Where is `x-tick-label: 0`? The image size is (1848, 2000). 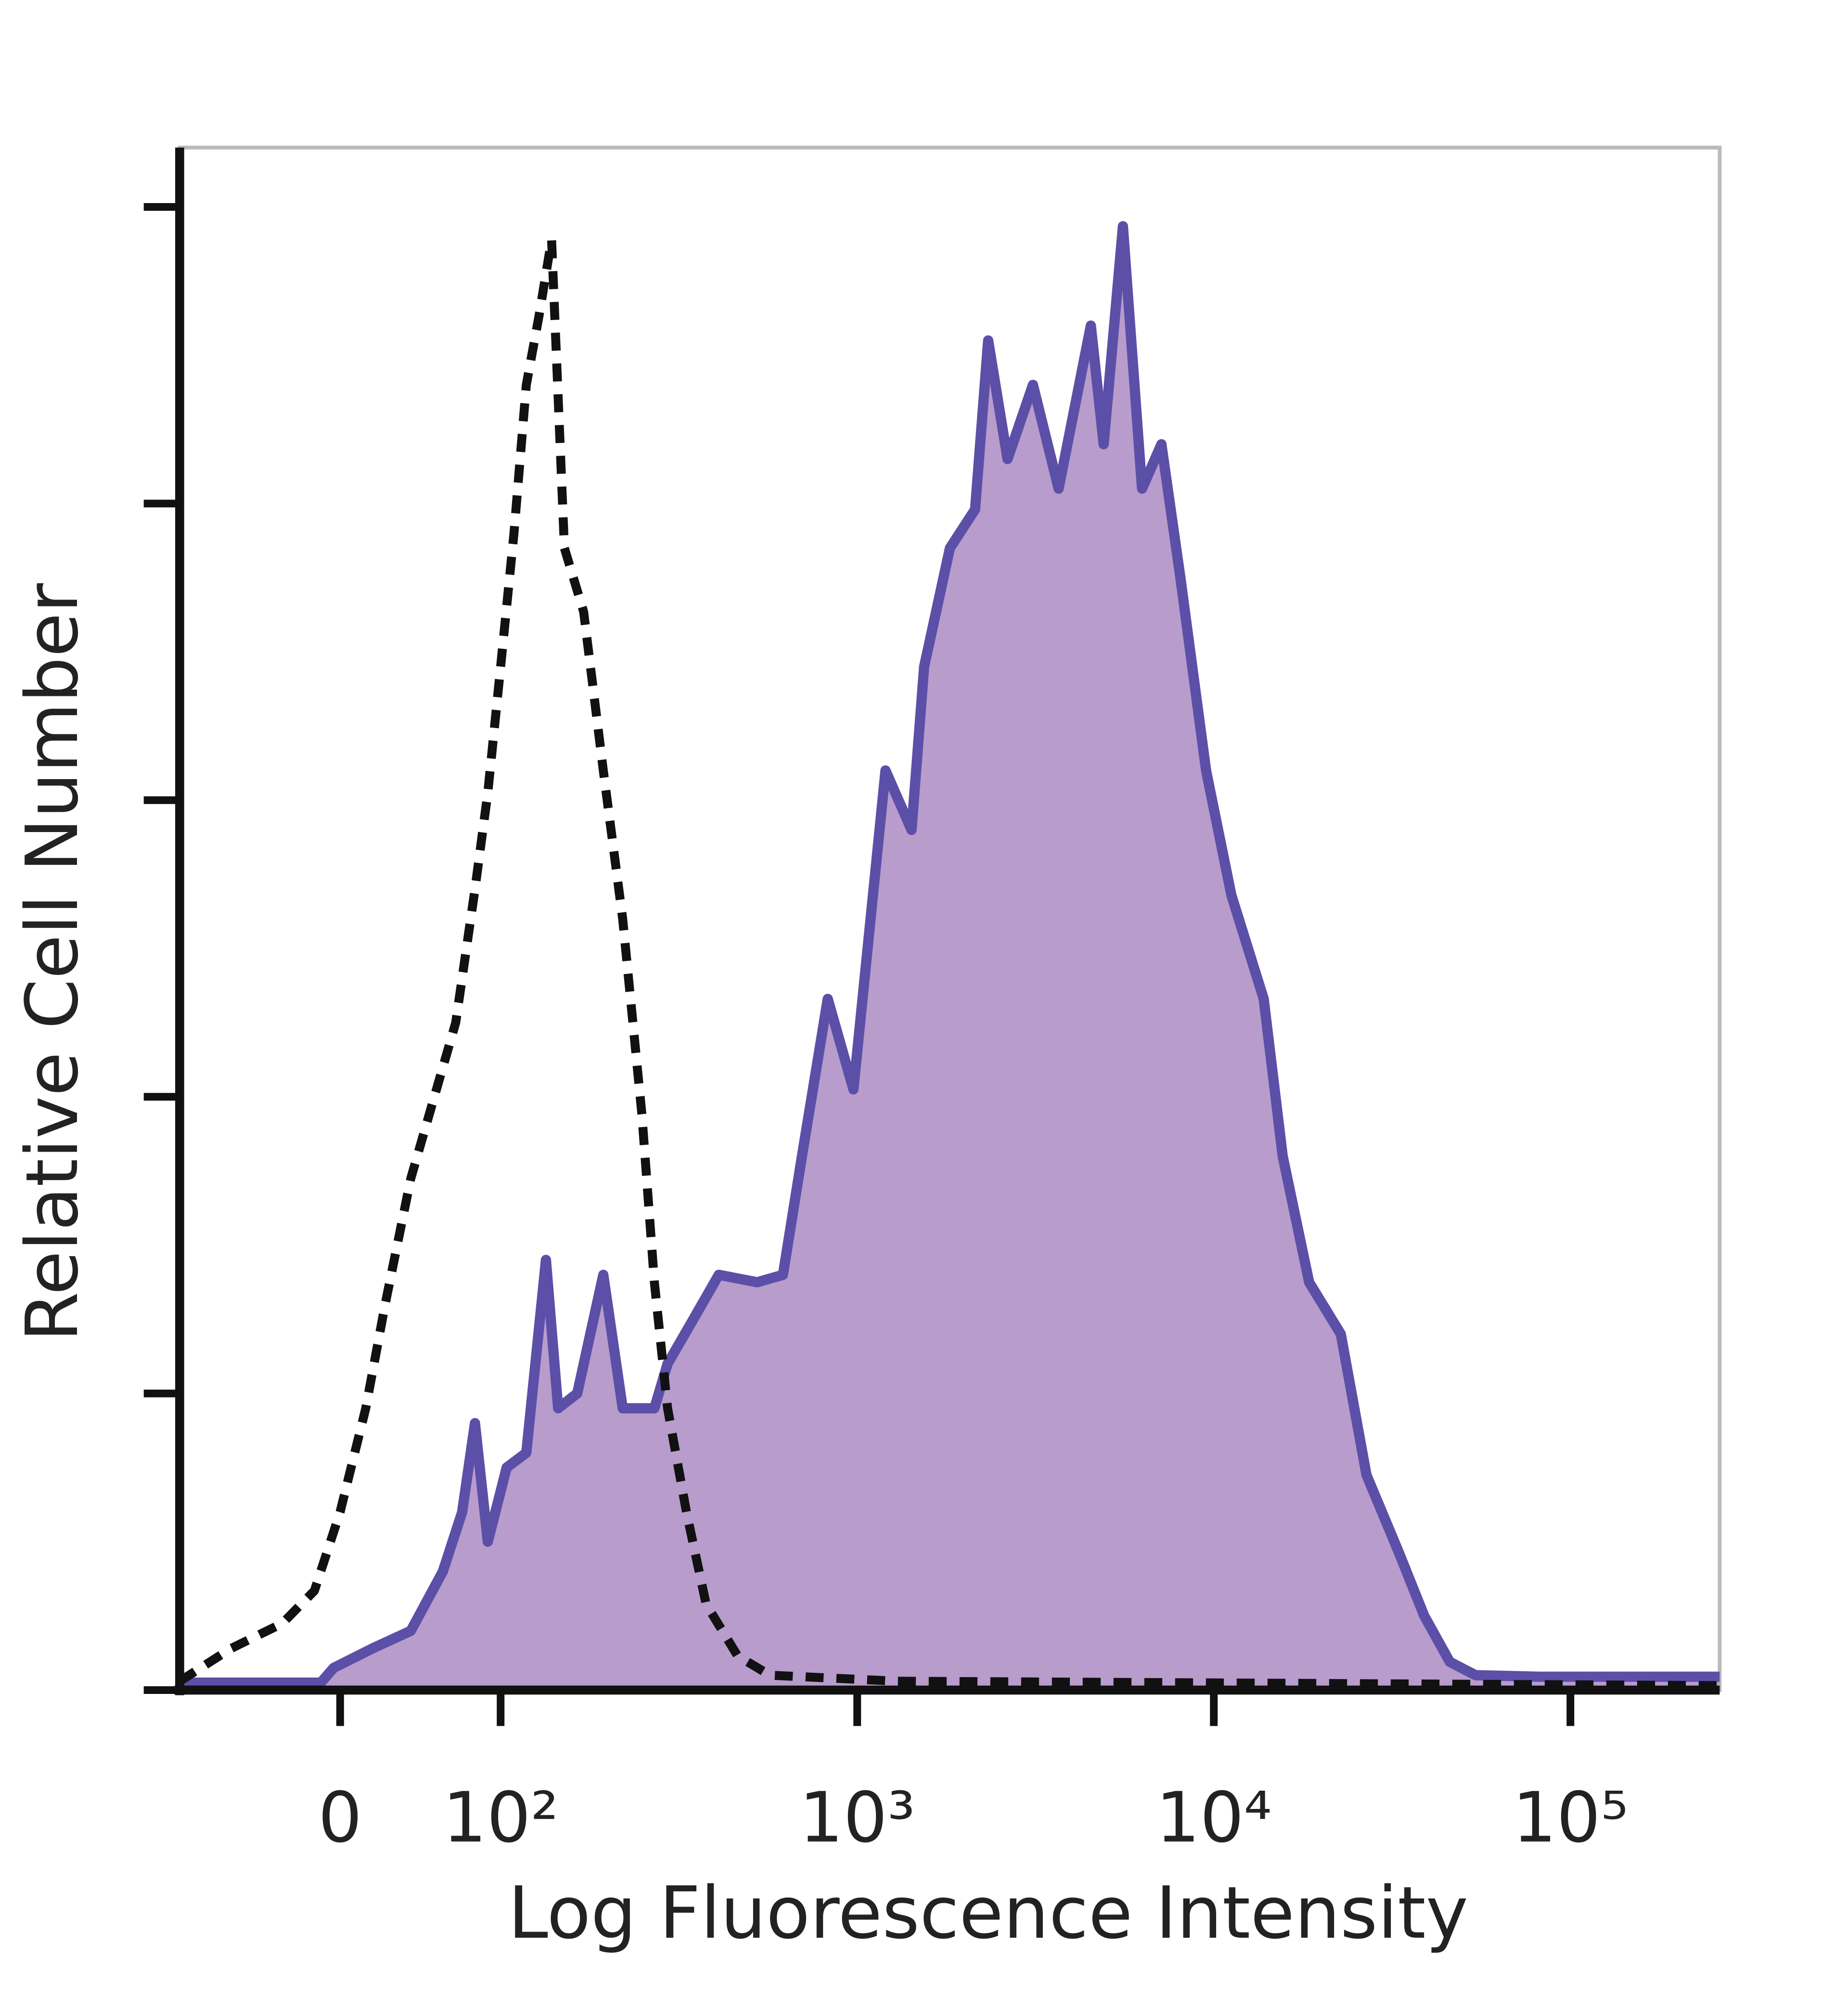 x-tick-label: 0 is located at coordinates (340, 1817).